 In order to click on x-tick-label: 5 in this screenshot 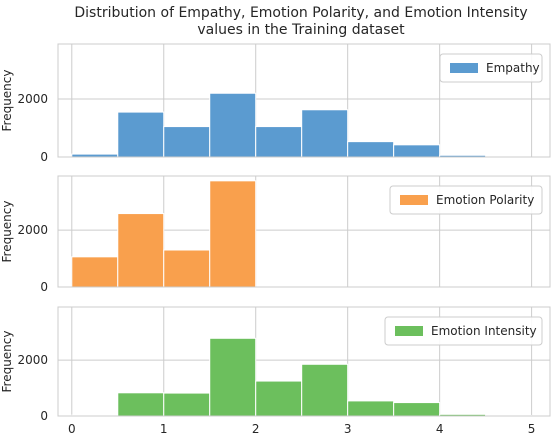, I will do `click(532, 429)`.